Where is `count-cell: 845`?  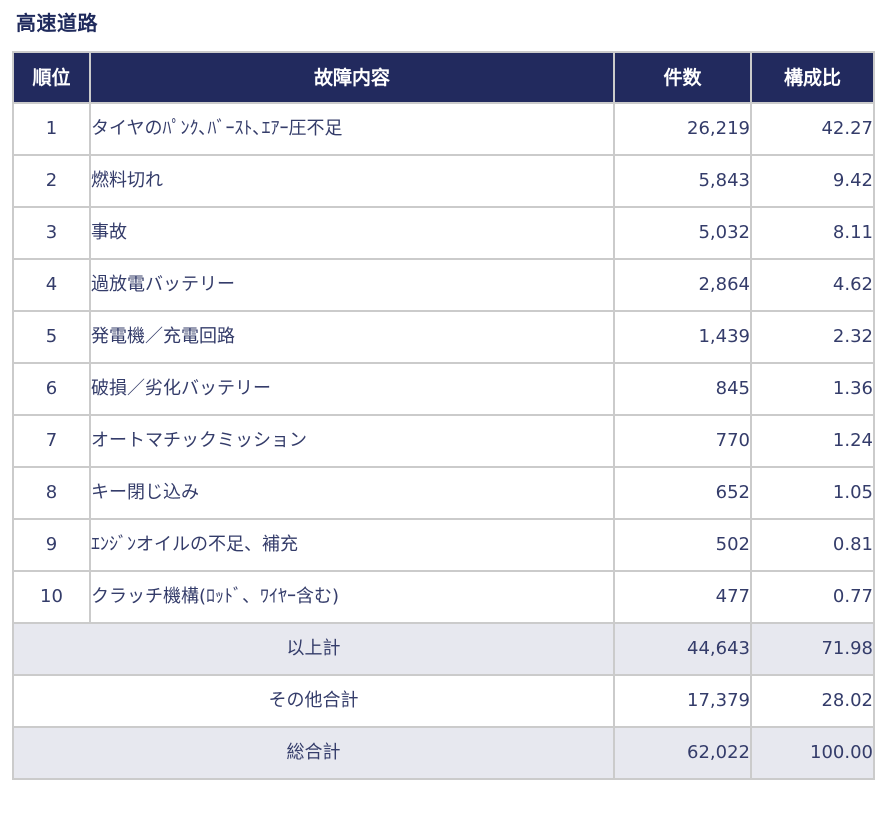 count-cell: 845 is located at coordinates (682, 389).